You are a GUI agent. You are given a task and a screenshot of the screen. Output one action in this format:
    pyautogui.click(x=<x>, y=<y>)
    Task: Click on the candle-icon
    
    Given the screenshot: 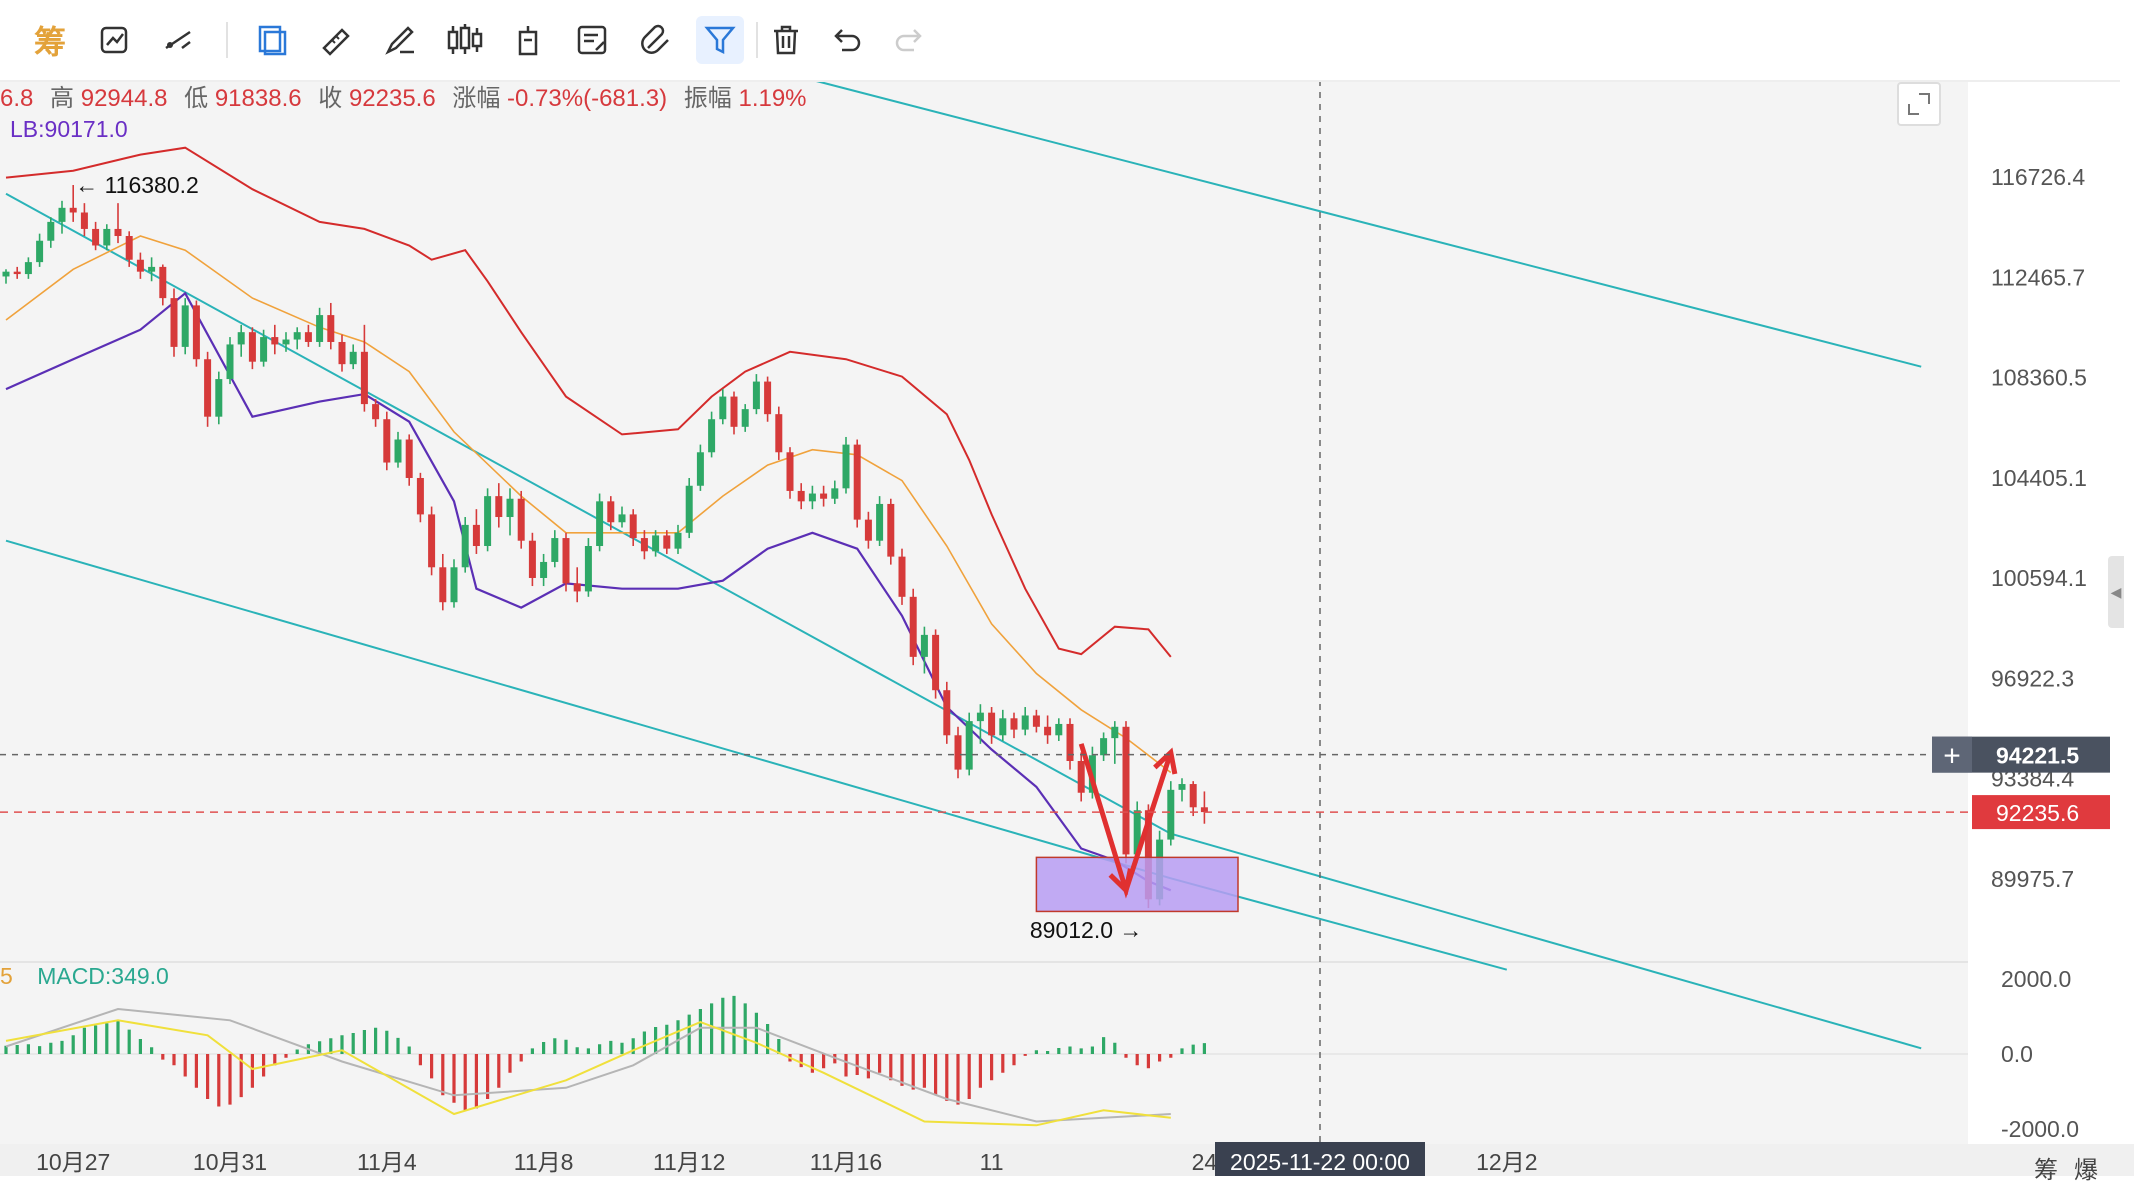 What is the action you would take?
    pyautogui.click(x=464, y=40)
    